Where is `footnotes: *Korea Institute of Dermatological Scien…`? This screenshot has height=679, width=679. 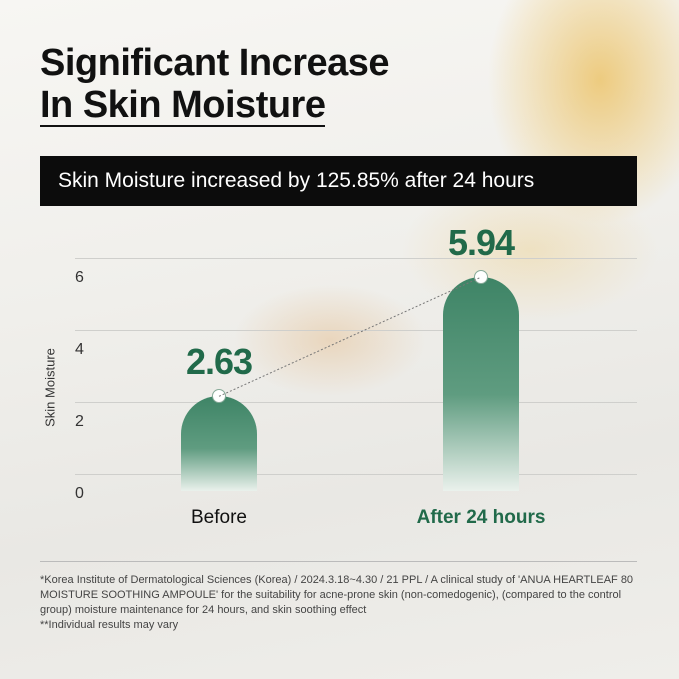
footnotes: *Korea Institute of Dermatological Scien… is located at coordinates (340, 603).